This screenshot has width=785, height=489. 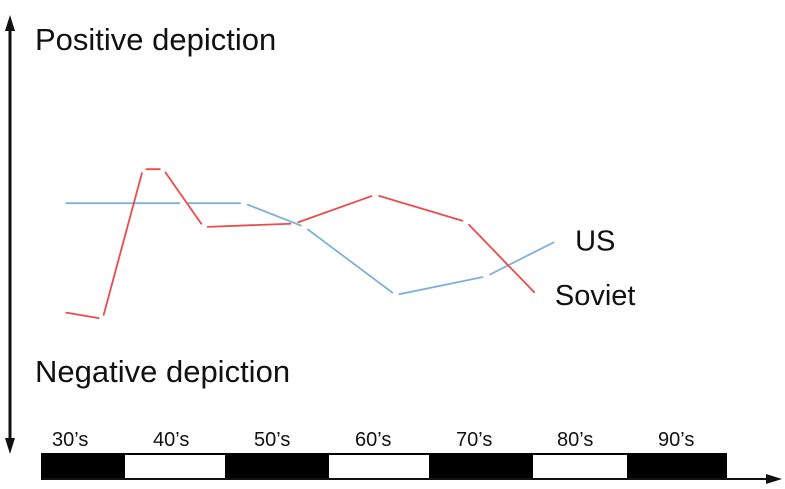 I want to click on label-positive: Positive depiction, so click(x=155, y=39).